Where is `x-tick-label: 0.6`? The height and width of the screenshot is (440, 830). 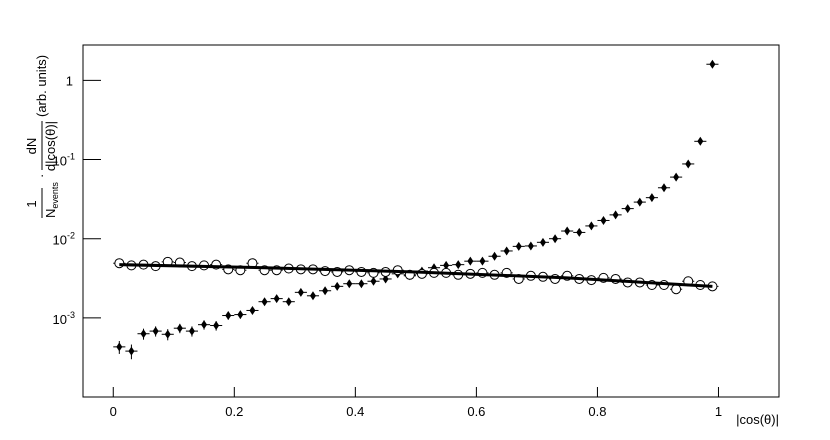
x-tick-label: 0.6 is located at coordinates (476, 411).